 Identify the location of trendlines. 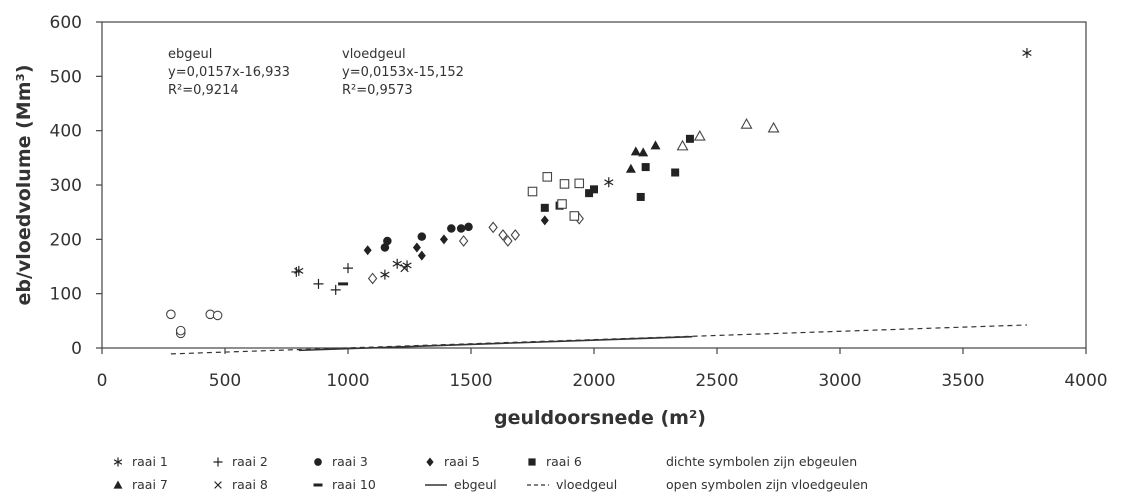
(598, 339).